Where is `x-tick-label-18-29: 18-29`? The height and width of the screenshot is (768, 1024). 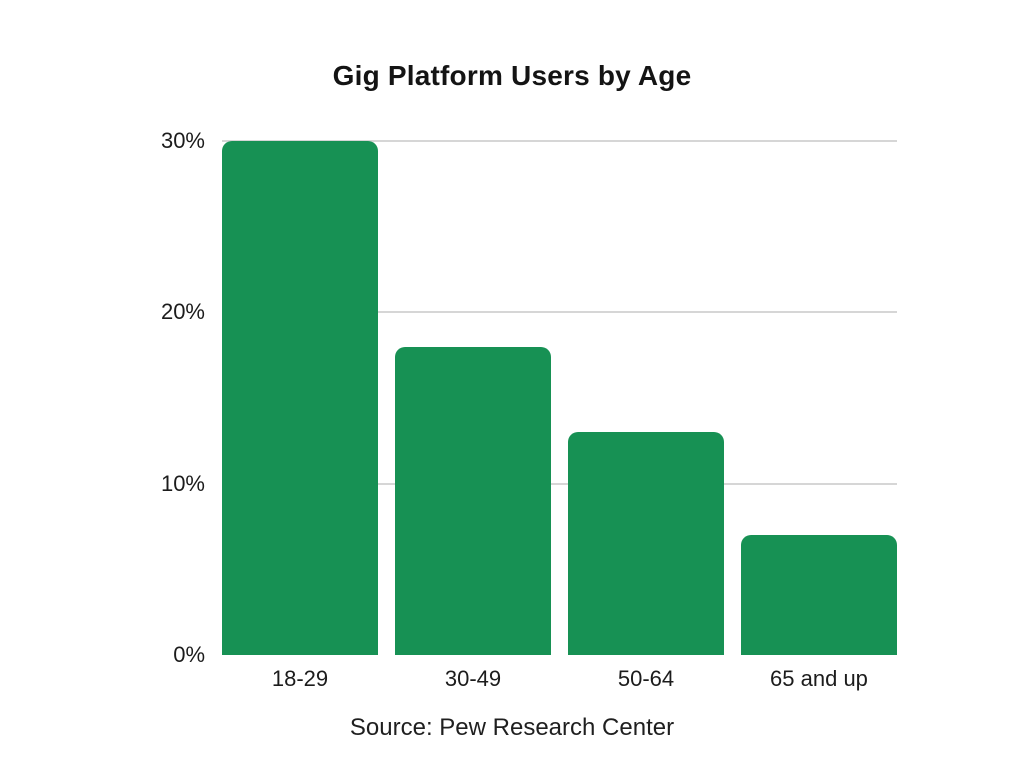
x-tick-label-18-29: 18-29 is located at coordinates (300, 678).